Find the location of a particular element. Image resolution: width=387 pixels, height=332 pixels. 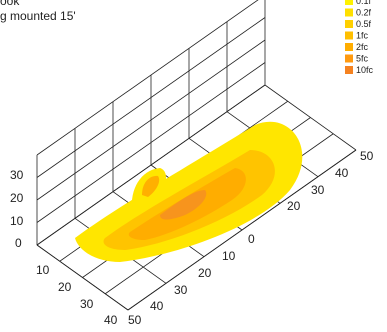

title-line: g mounted 15' is located at coordinates (38, 16).